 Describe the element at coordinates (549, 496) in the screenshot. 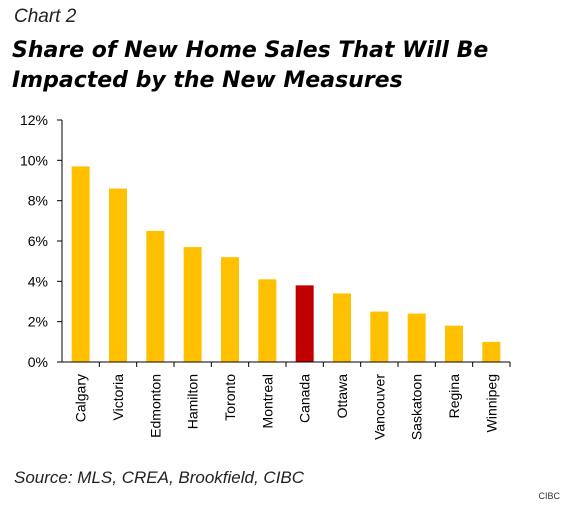

I see `credit: CIBC` at that location.